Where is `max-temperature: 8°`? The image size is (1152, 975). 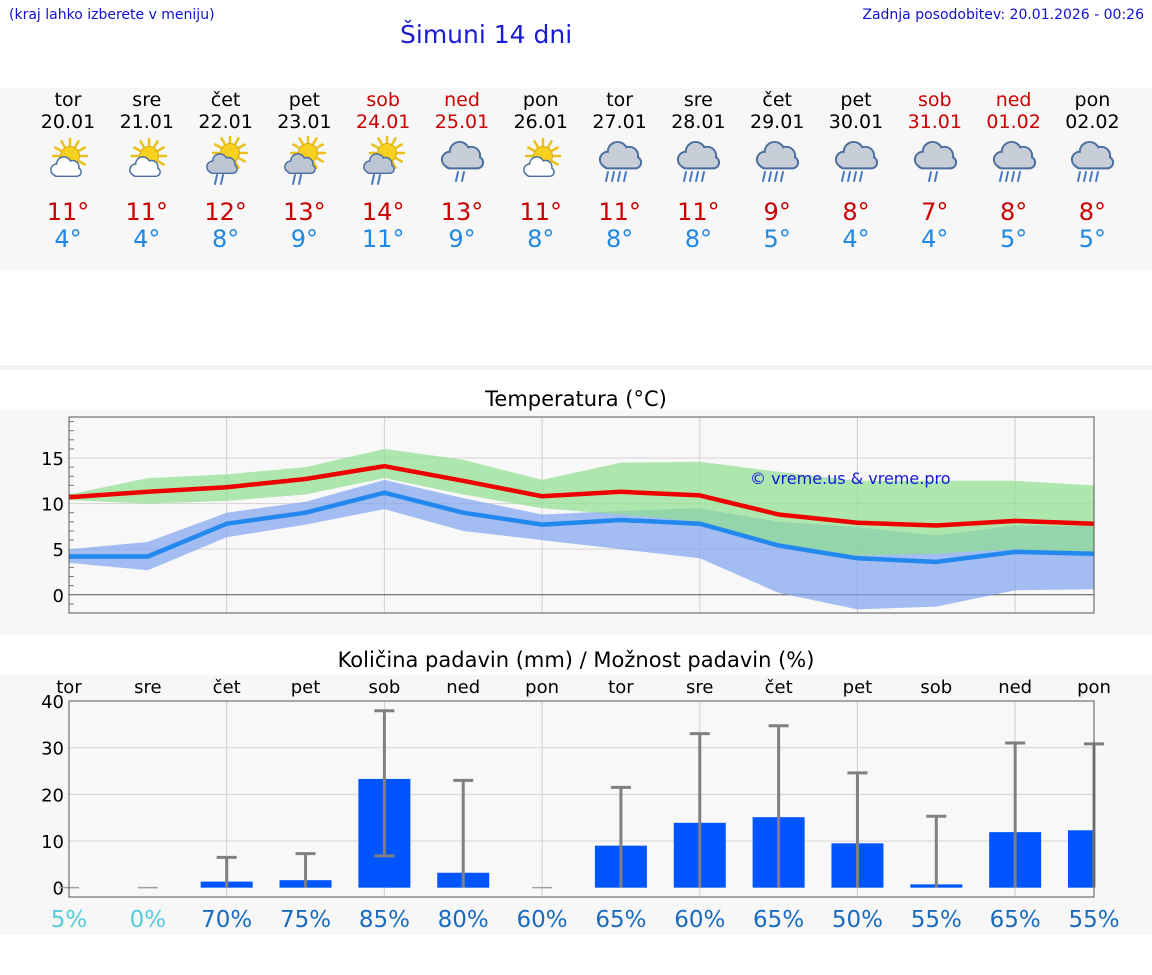
max-temperature: 8° is located at coordinates (1092, 212).